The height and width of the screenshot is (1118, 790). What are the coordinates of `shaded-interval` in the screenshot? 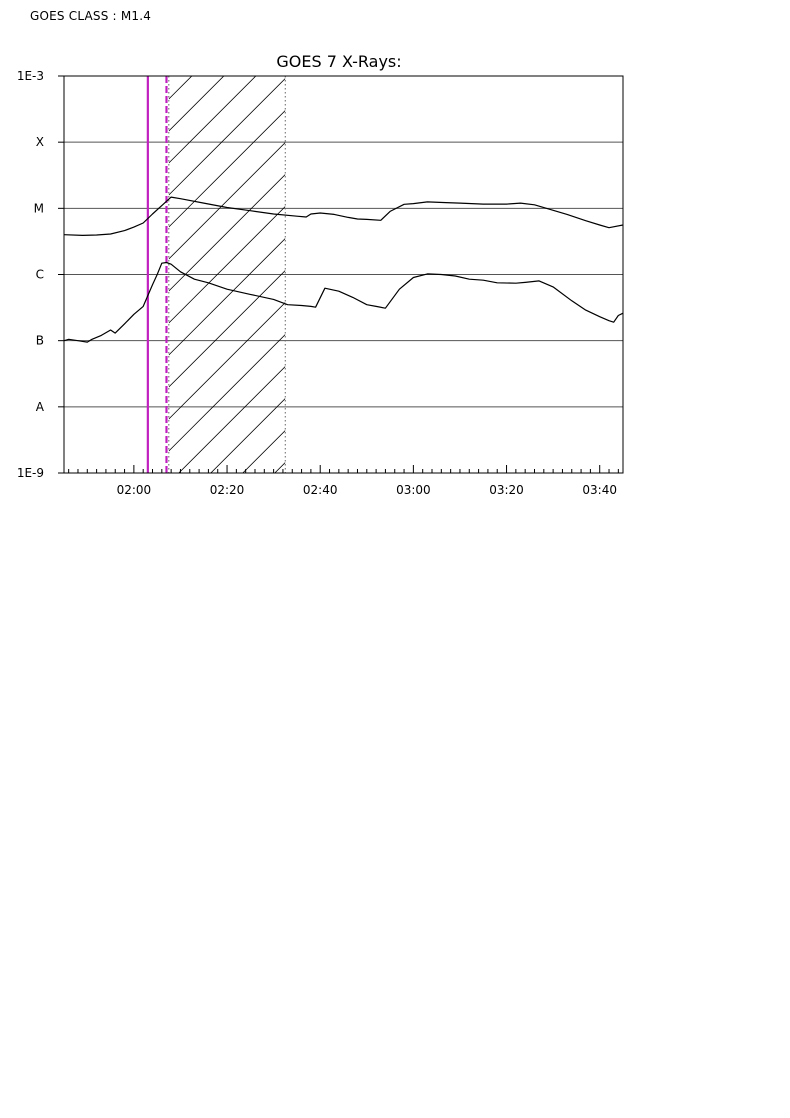 It's located at (227, 260).